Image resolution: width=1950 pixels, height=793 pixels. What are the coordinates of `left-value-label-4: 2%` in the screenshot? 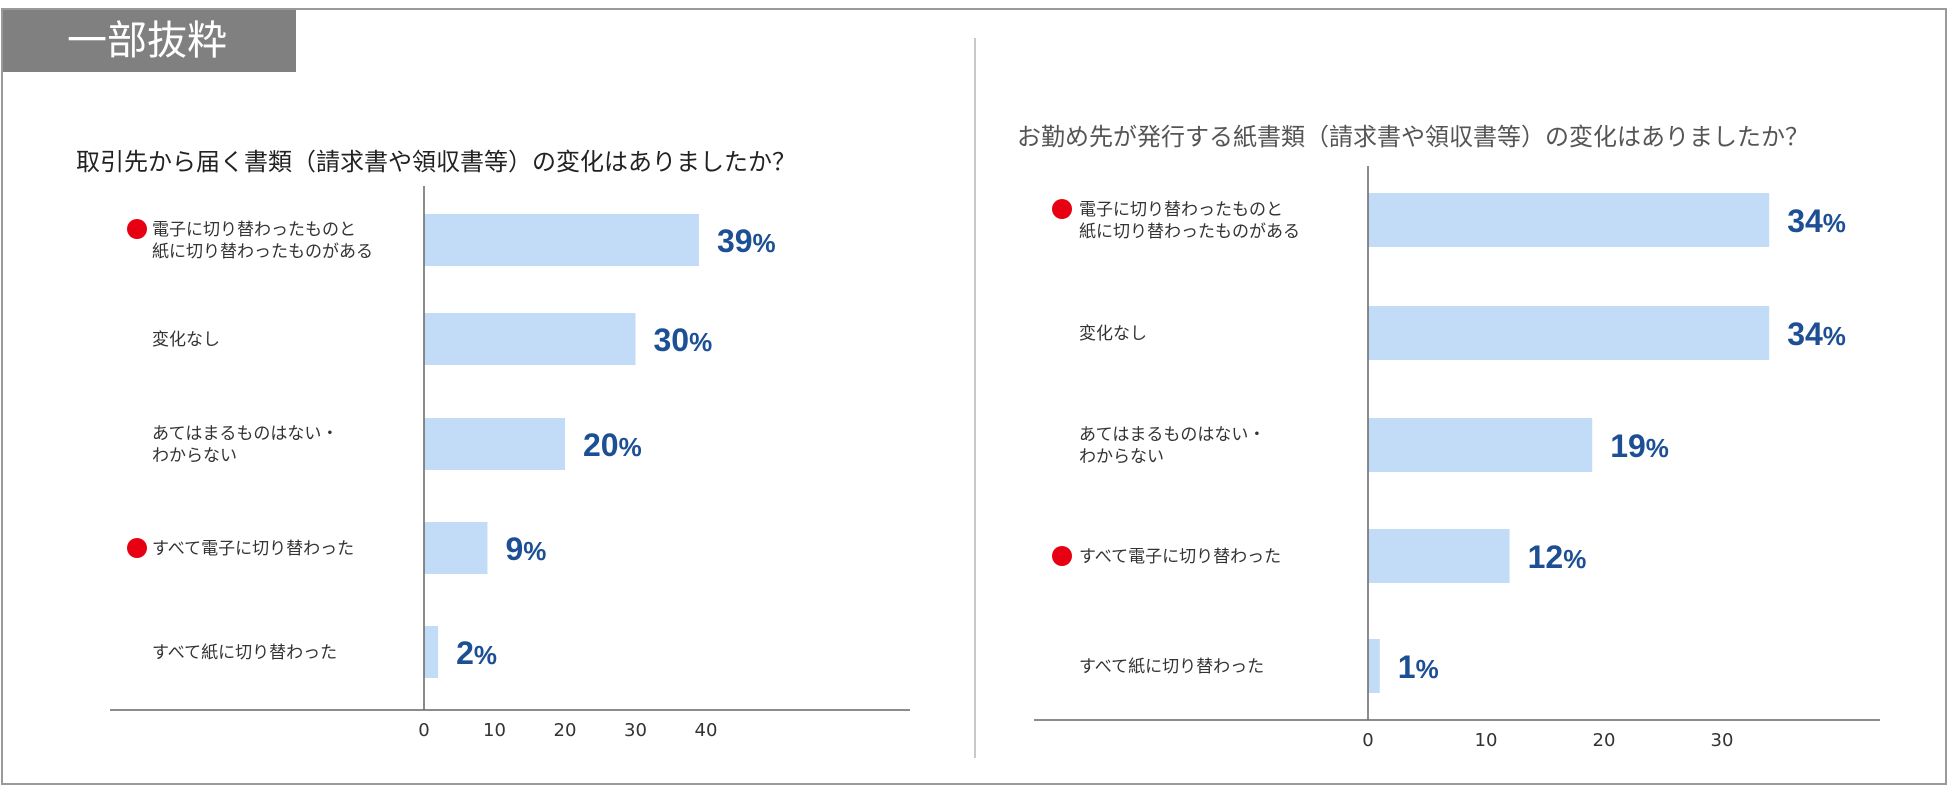 It's located at (476, 653).